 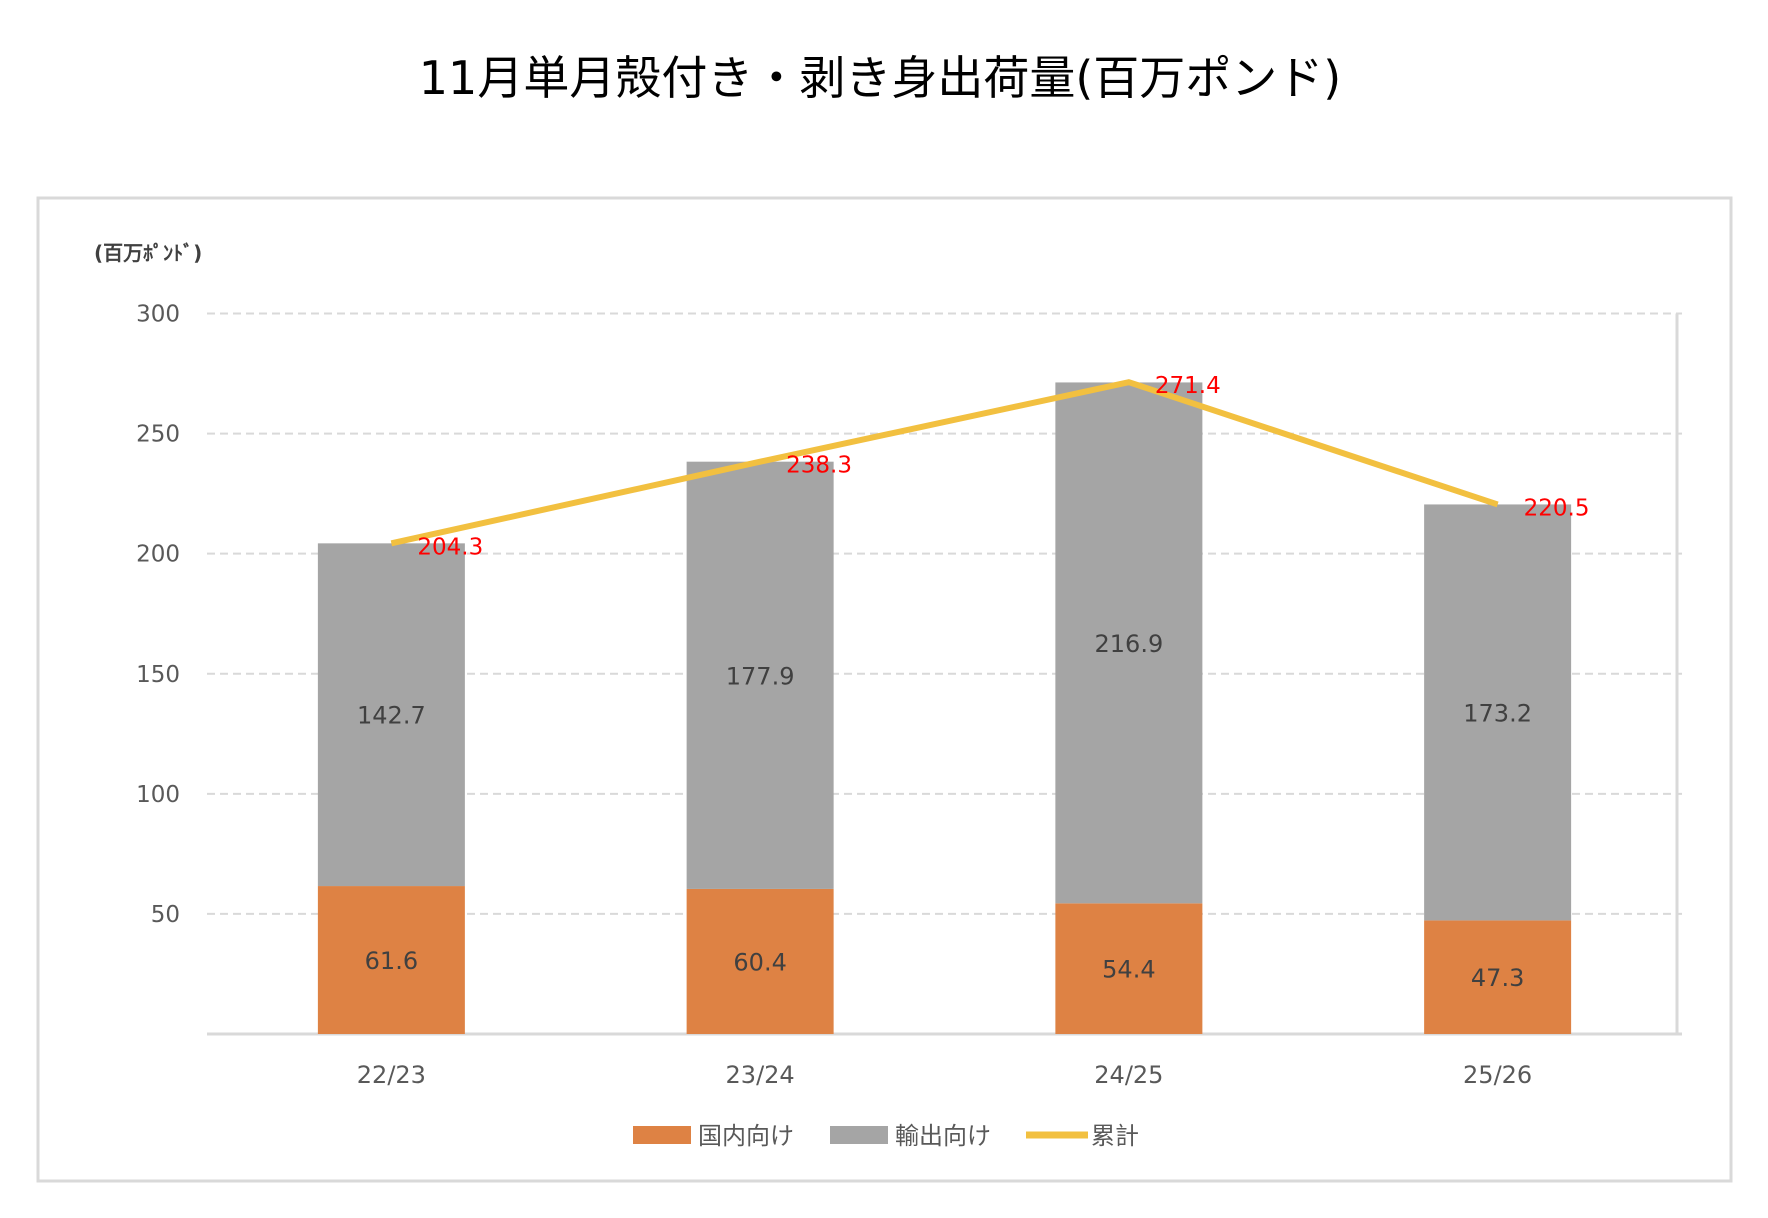 What do you see at coordinates (1188, 386) in the screenshot?
I see `line-data-label: 271.4` at bounding box center [1188, 386].